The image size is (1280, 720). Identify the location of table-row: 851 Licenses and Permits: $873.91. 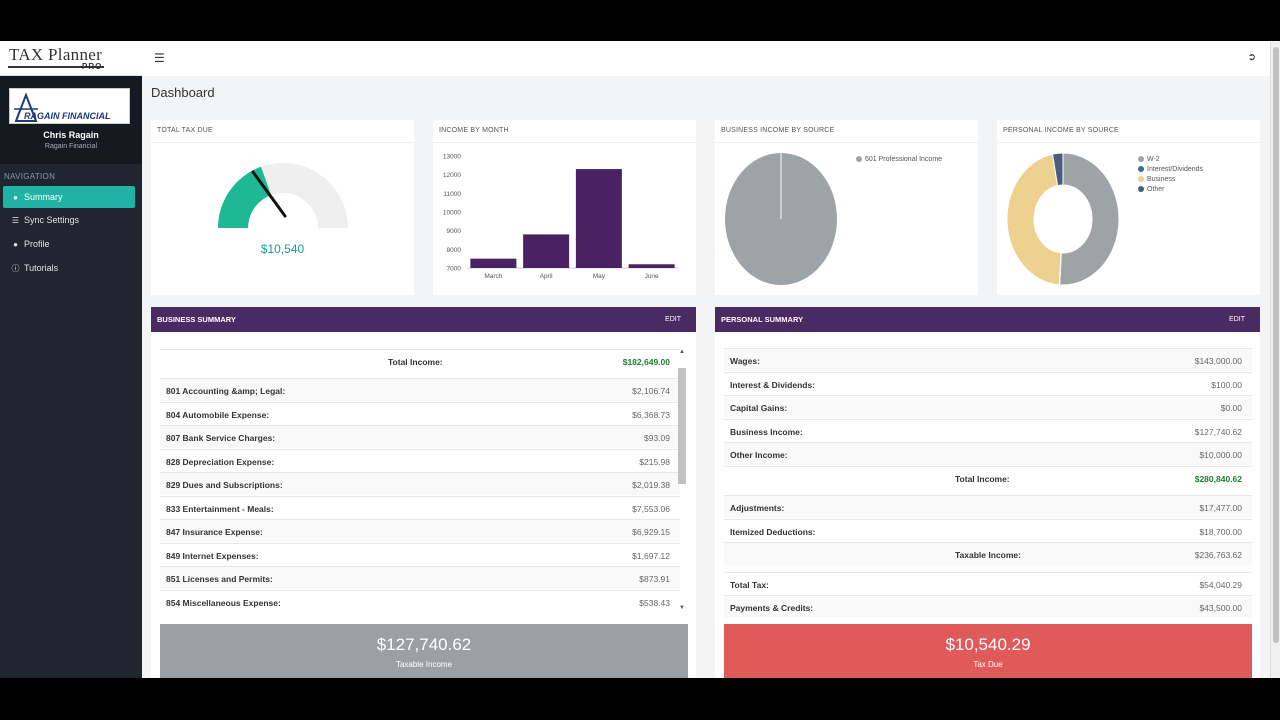
(420, 577).